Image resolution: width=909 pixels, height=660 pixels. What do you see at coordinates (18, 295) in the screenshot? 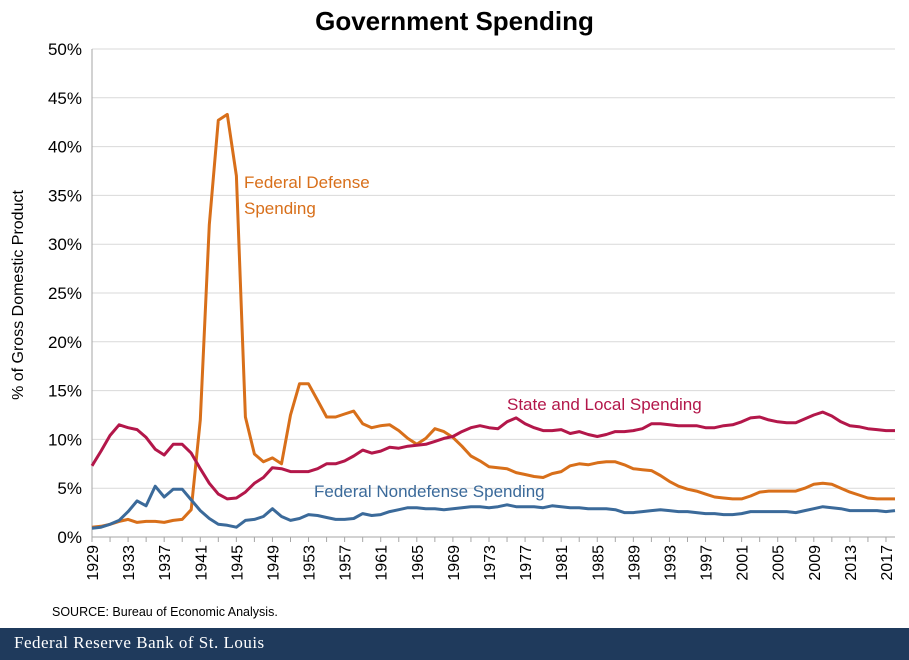
I see `y-axis-label: % of Gross Domestic Product` at bounding box center [18, 295].